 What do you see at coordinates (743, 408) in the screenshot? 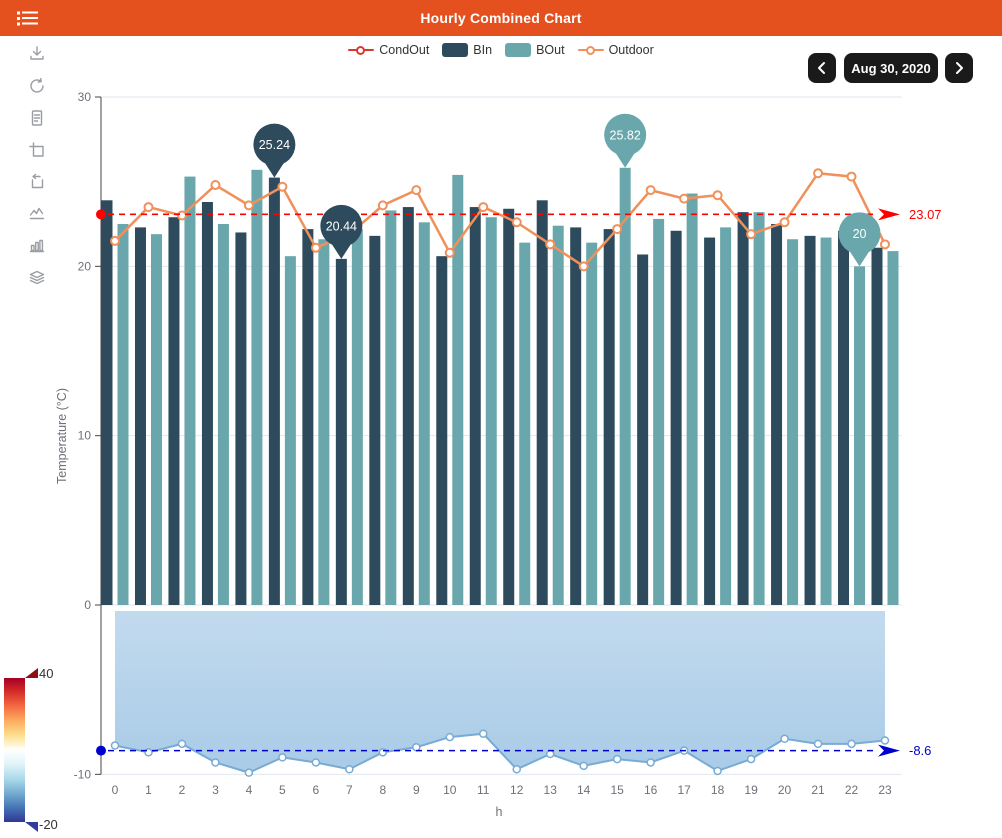
I see `bar-bin-h19` at bounding box center [743, 408].